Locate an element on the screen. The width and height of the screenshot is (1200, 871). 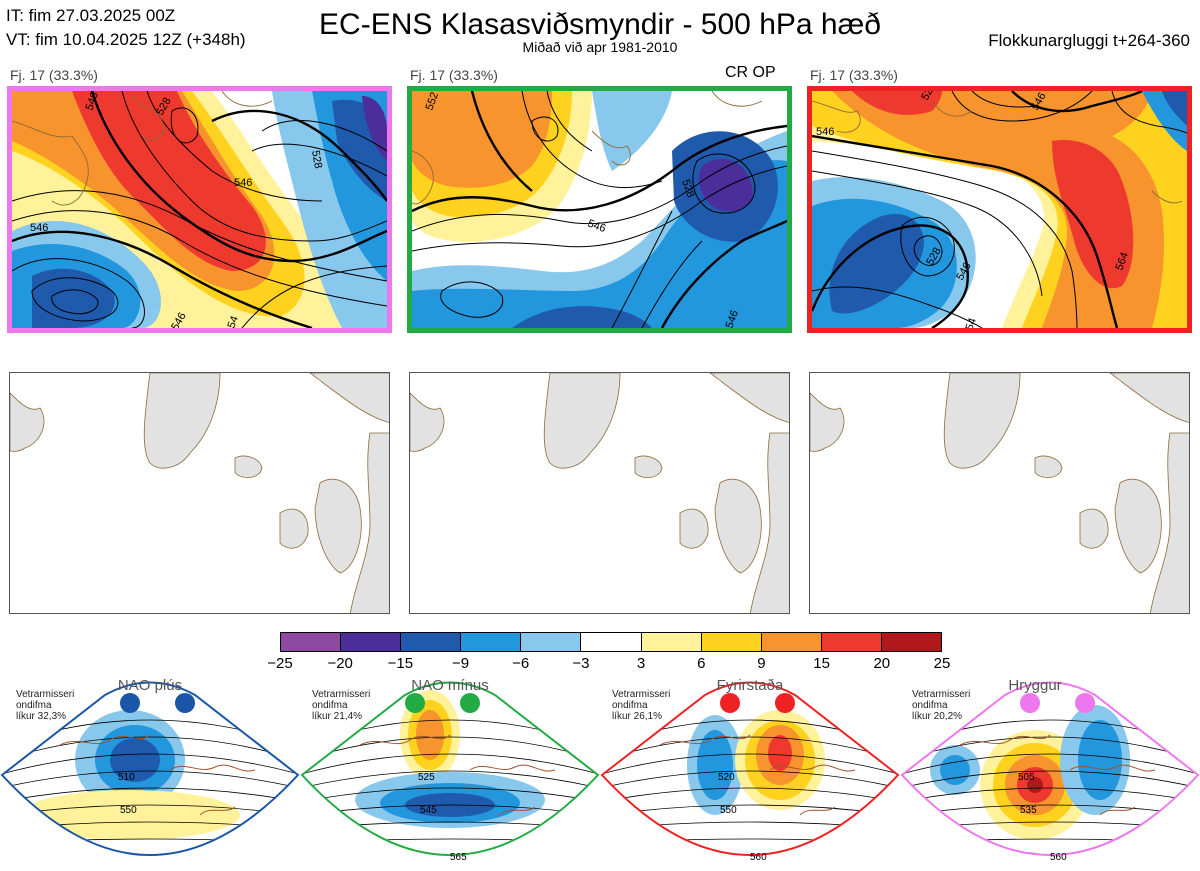
regime-name: NAO plús is located at coordinates (150, 685).